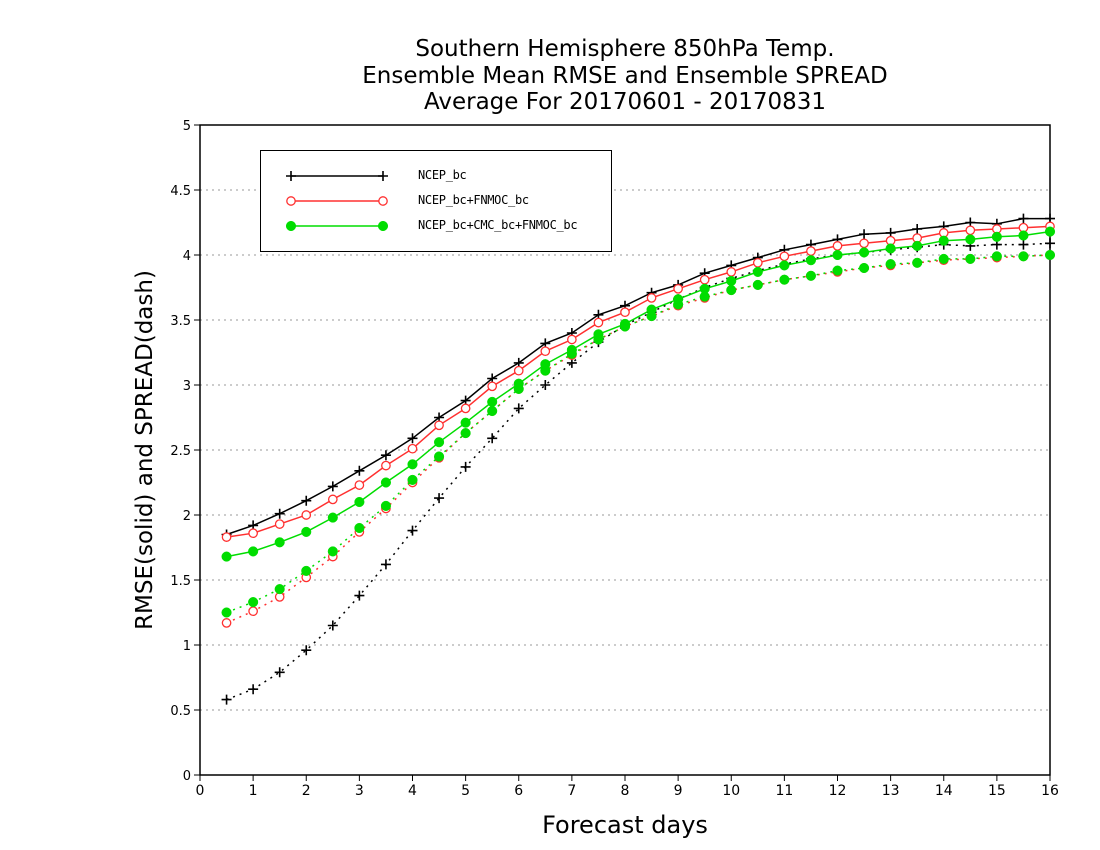 This screenshot has width=1100, height=850. Describe the element at coordinates (306, 791) in the screenshot. I see `x-tick-label-2: 2` at that location.